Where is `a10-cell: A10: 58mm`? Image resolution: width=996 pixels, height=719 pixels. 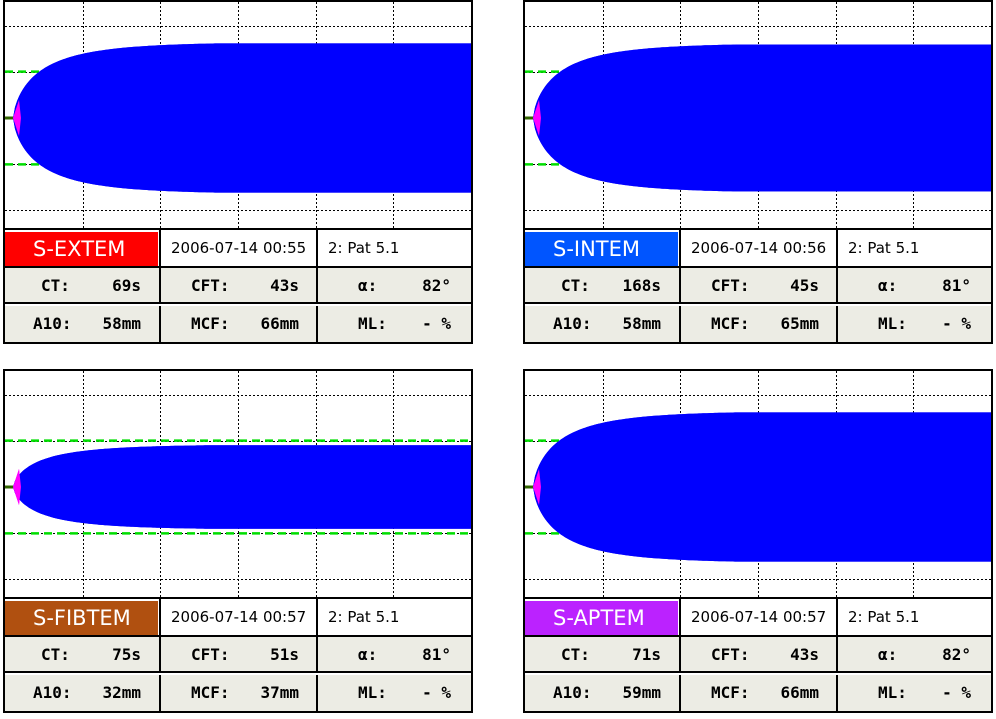 a10-cell: A10: 58mm is located at coordinates (83, 324).